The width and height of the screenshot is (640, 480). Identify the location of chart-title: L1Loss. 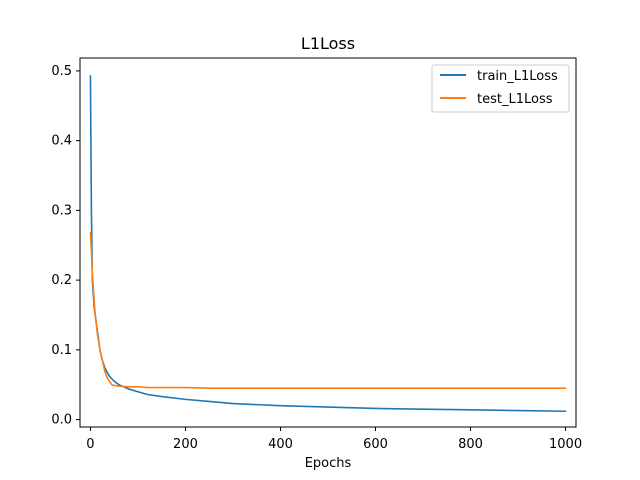
(328, 43).